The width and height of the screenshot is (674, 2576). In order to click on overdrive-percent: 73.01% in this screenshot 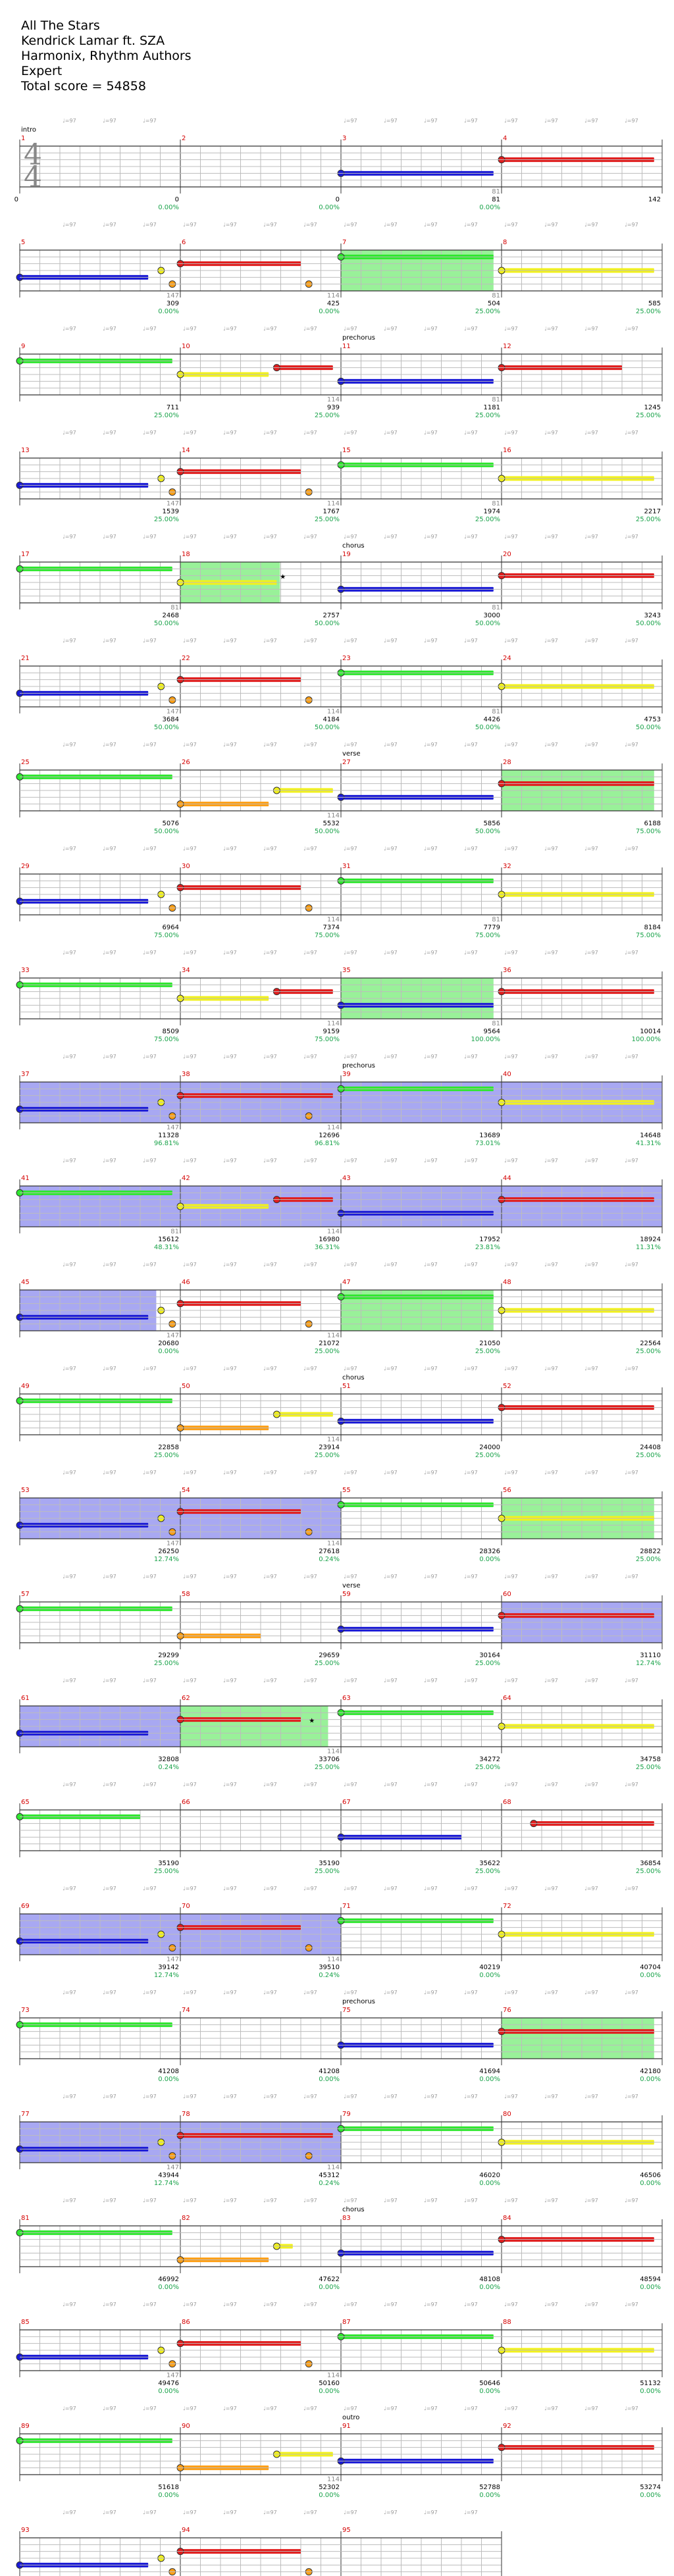, I will do `click(488, 1143)`.